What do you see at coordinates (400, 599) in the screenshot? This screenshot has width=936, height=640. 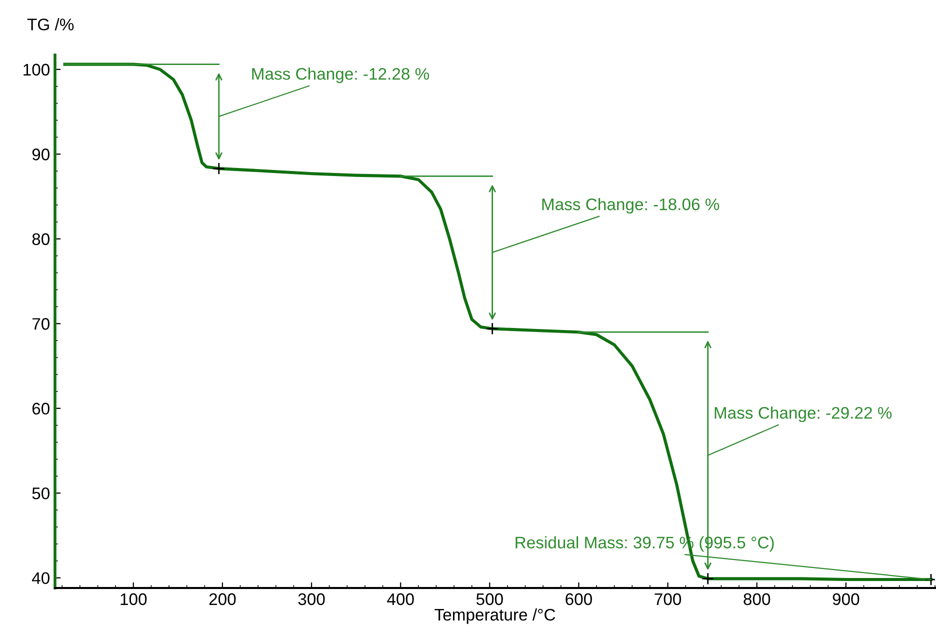 I see `x-tick-label: 400` at bounding box center [400, 599].